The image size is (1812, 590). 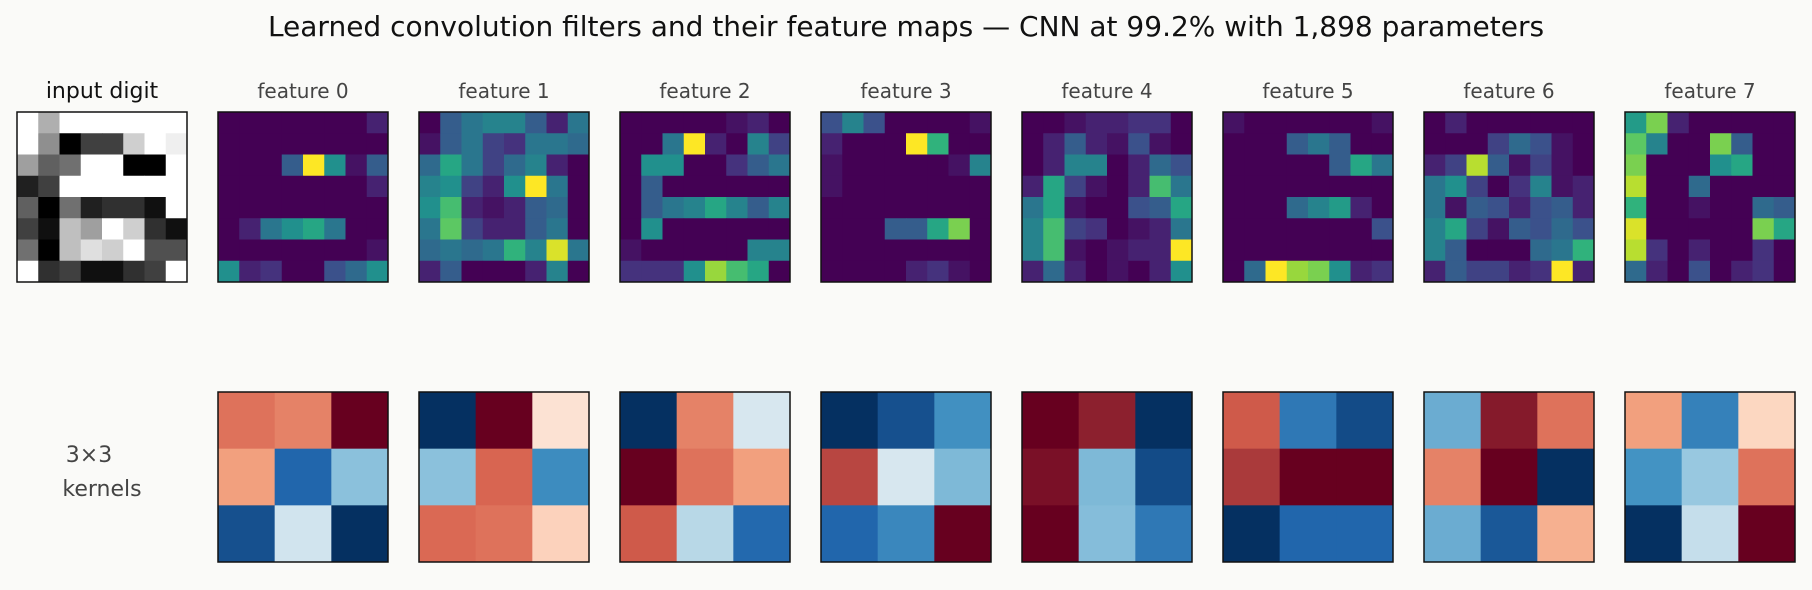 What do you see at coordinates (1308, 477) in the screenshot?
I see `kernel-5-frame` at bounding box center [1308, 477].